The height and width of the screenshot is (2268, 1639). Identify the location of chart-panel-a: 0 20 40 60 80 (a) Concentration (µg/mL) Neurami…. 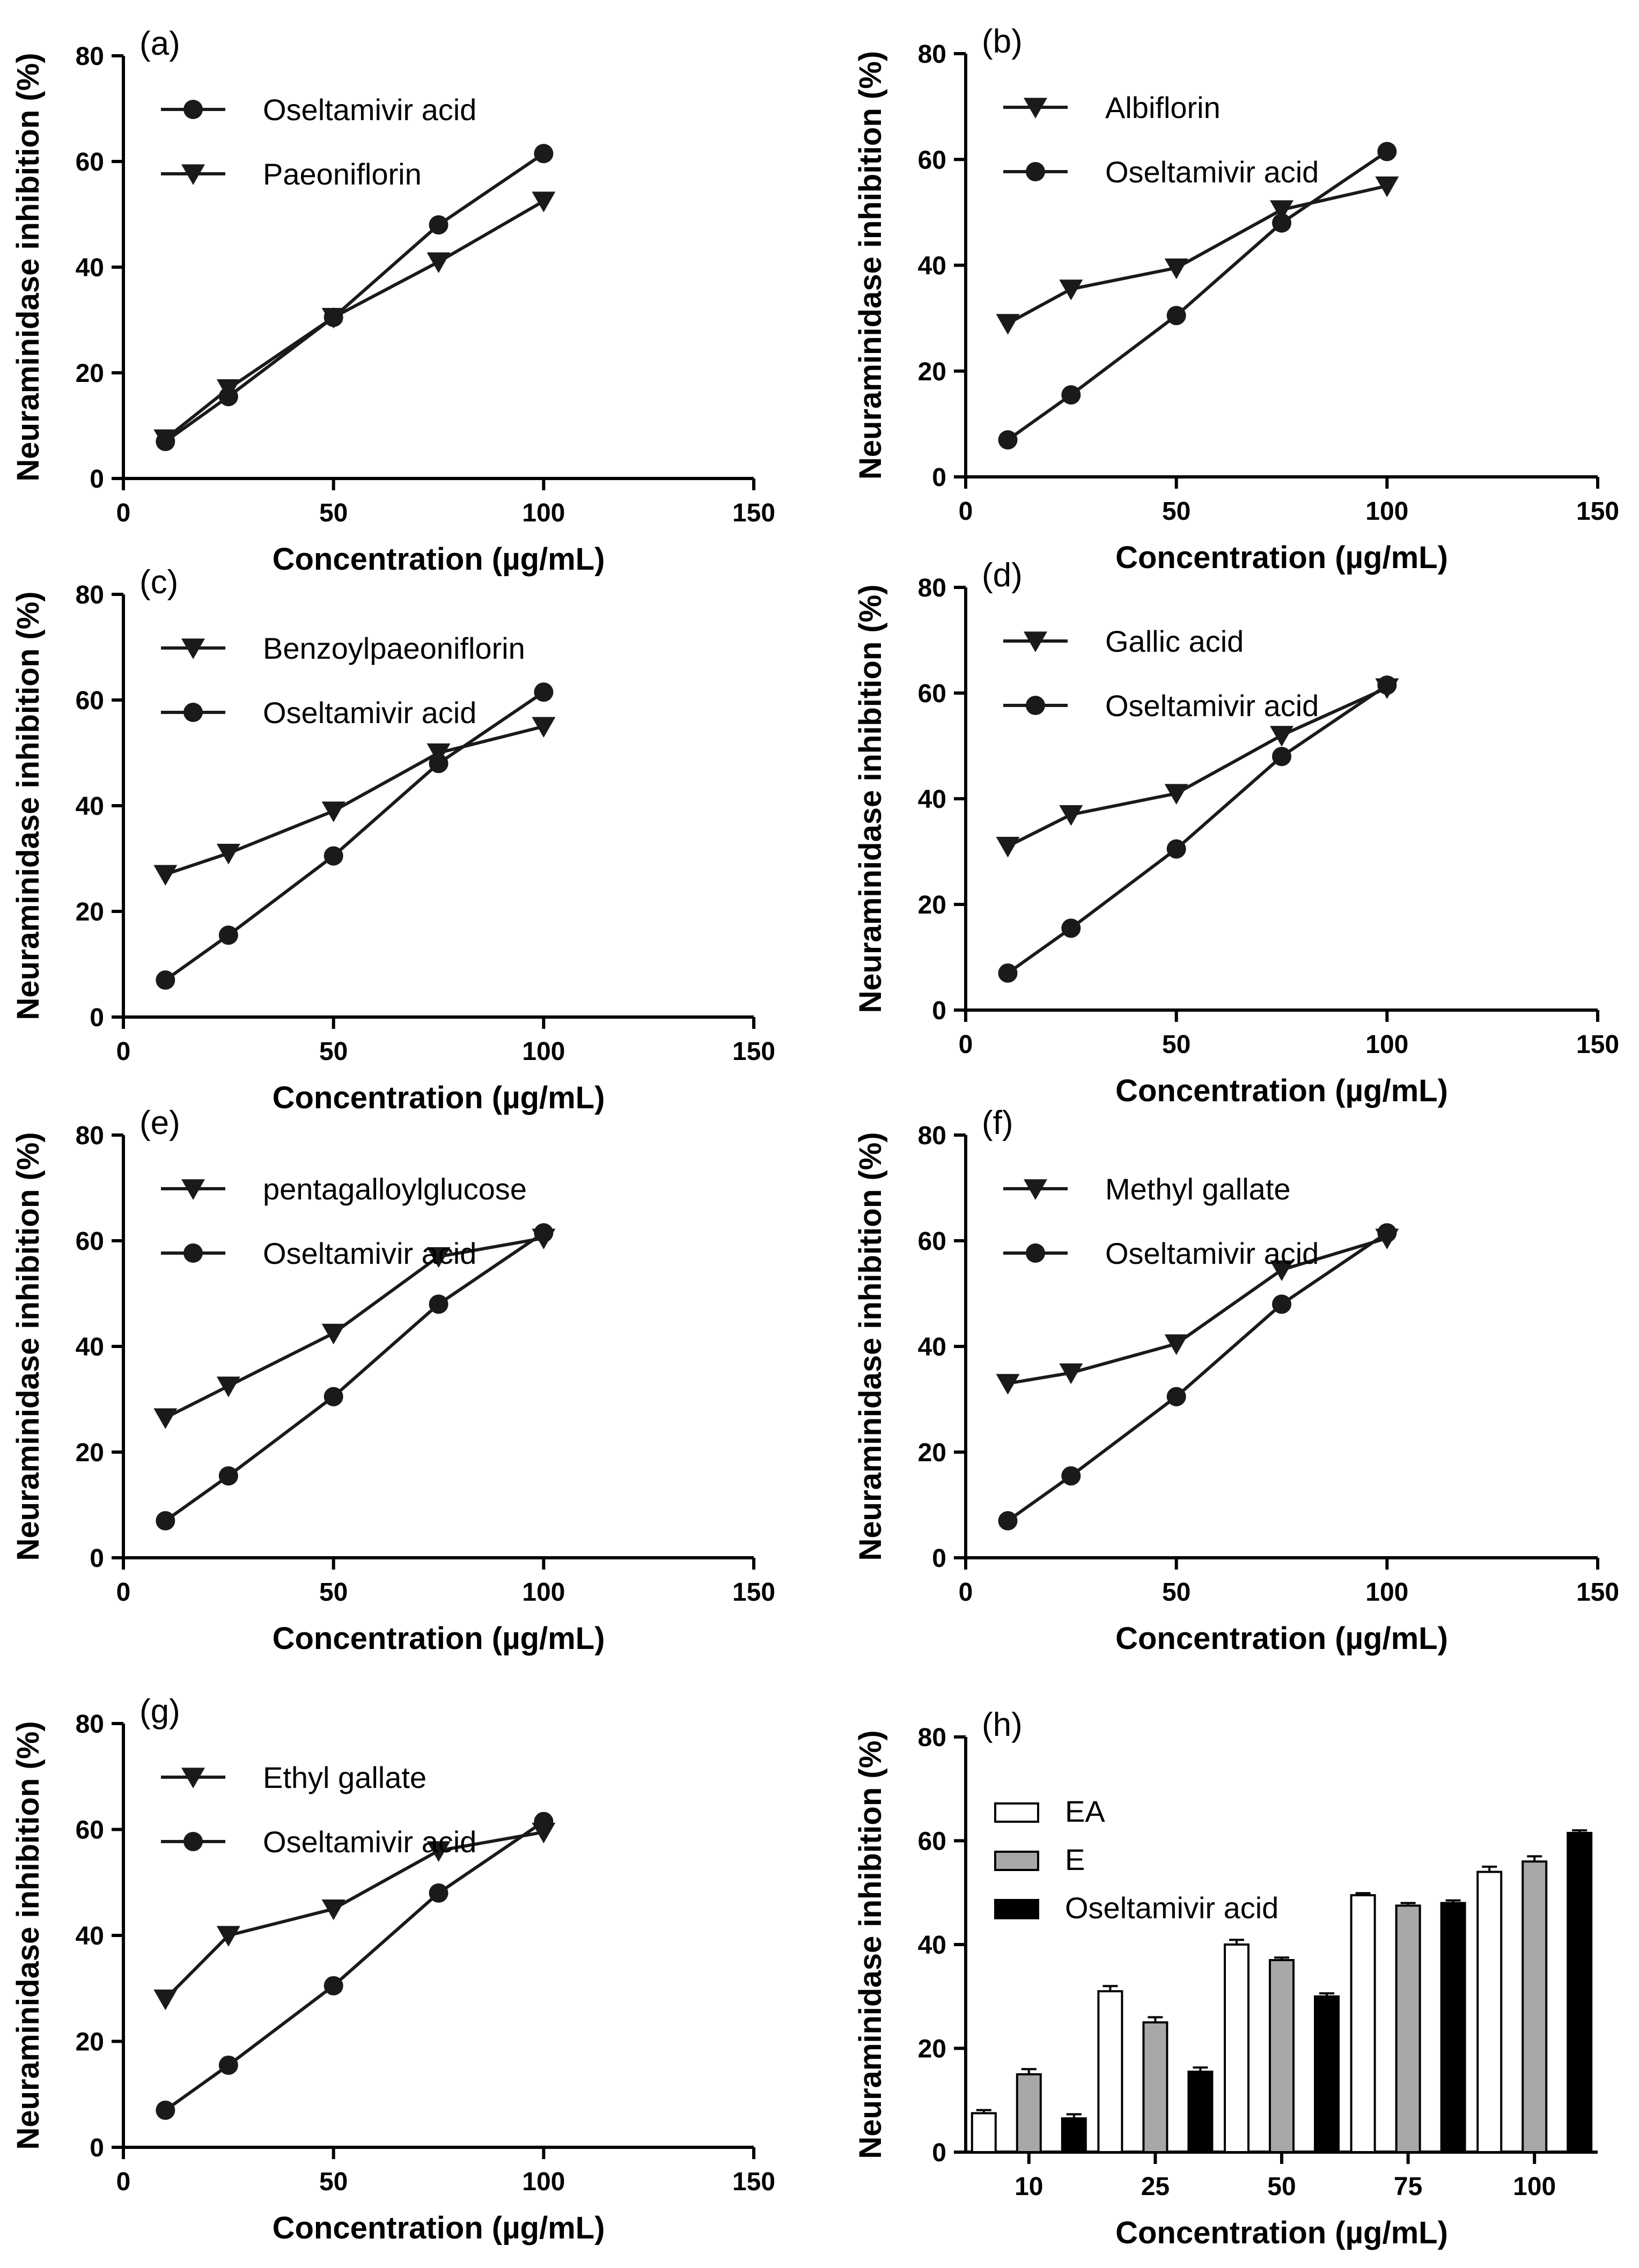
(393, 301).